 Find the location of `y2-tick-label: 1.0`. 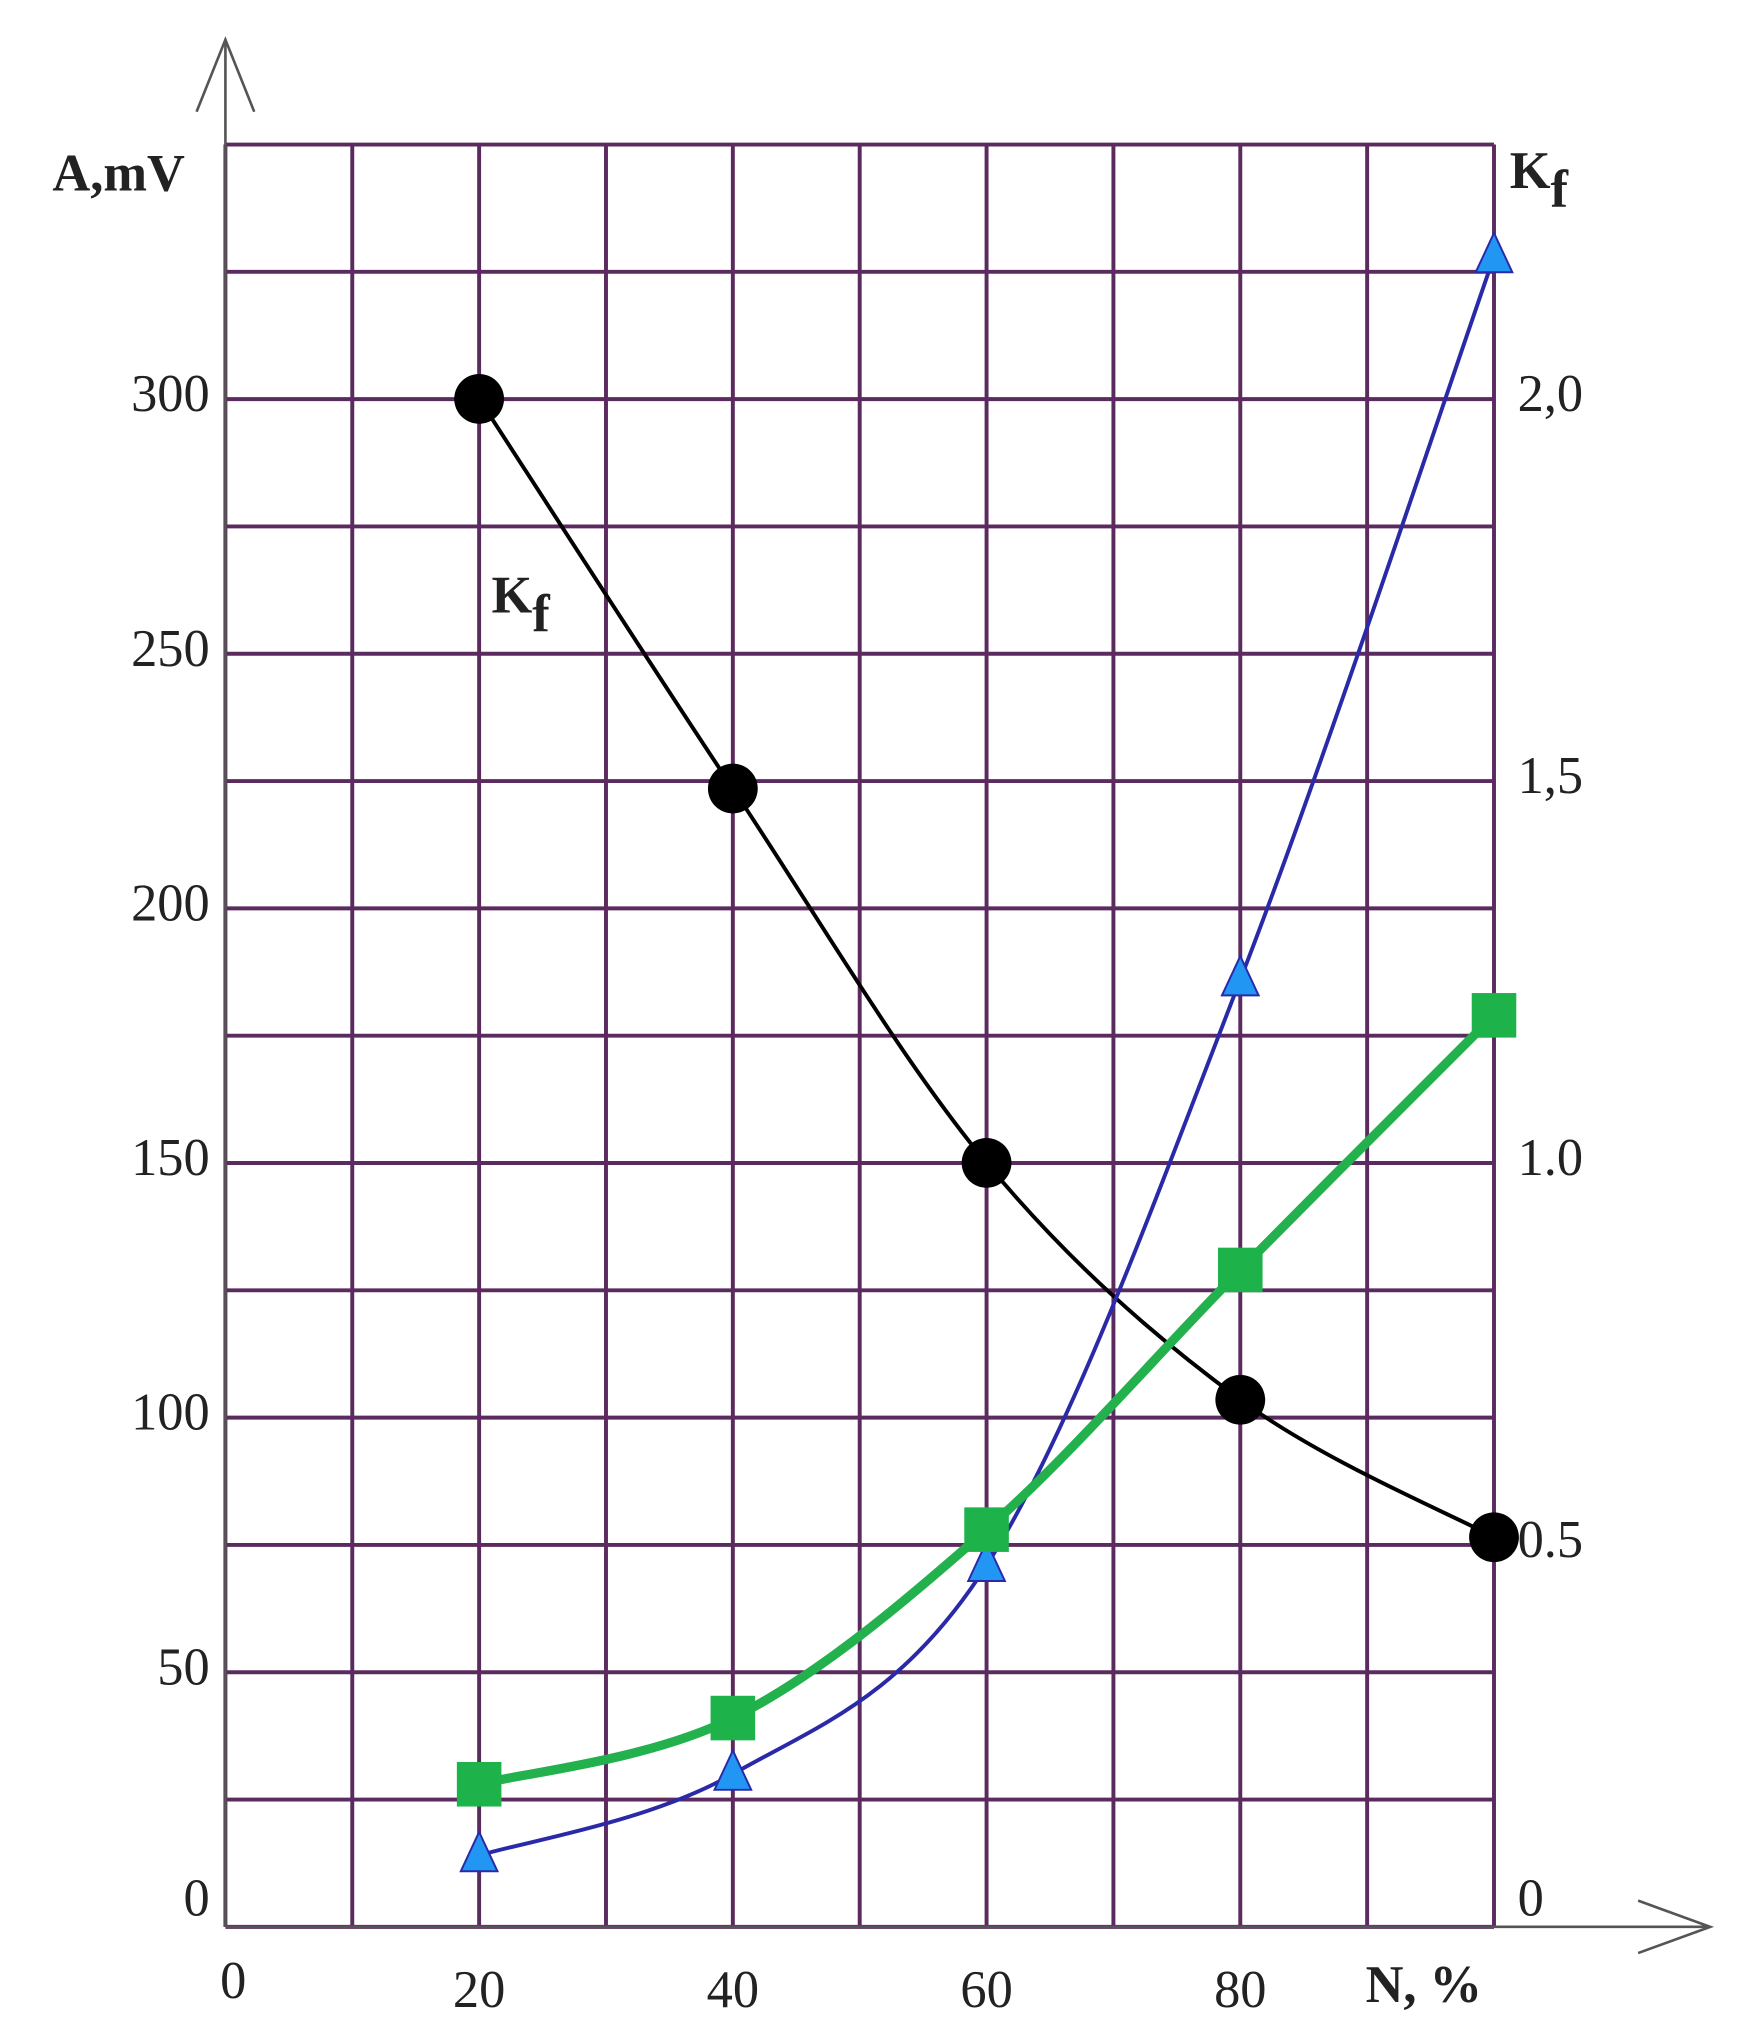

y2-tick-label: 1.0 is located at coordinates (1551, 1158).